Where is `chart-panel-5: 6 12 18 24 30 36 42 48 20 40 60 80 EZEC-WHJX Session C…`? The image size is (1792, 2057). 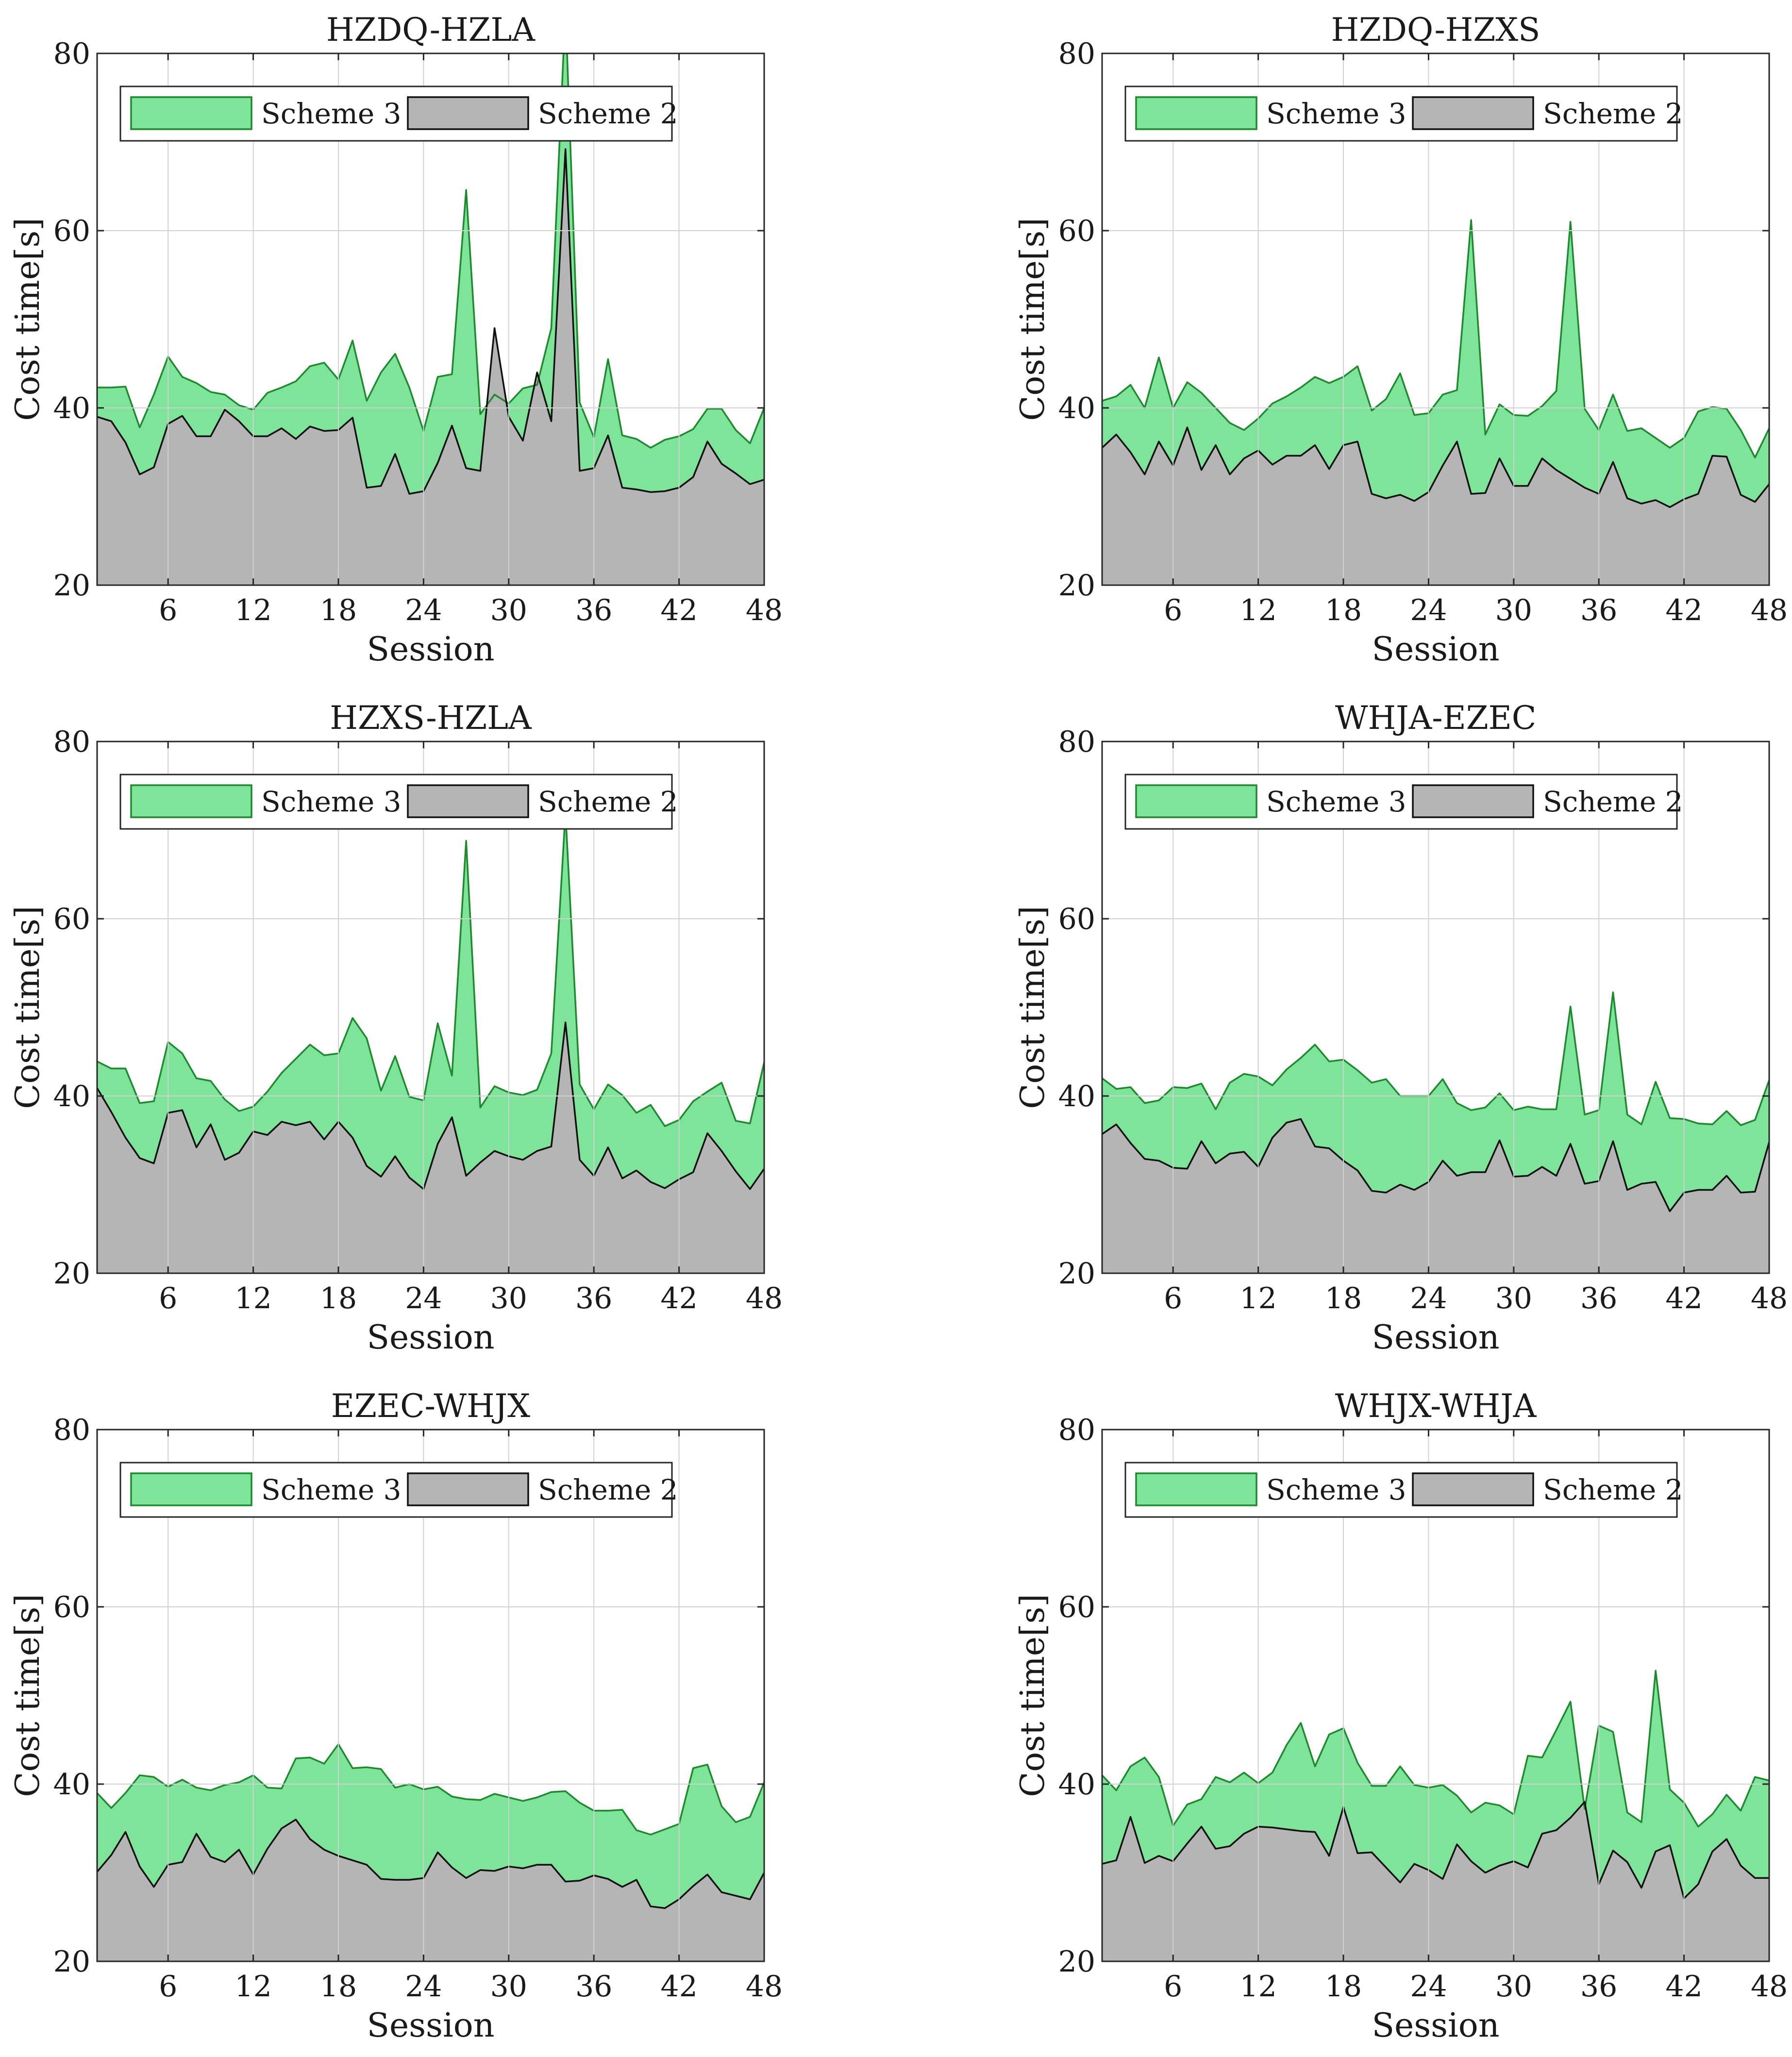 chart-panel-5: 6 12 18 24 30 36 42 48 20 40 60 80 EZEC-WHJX Session C… is located at coordinates (396, 1716).